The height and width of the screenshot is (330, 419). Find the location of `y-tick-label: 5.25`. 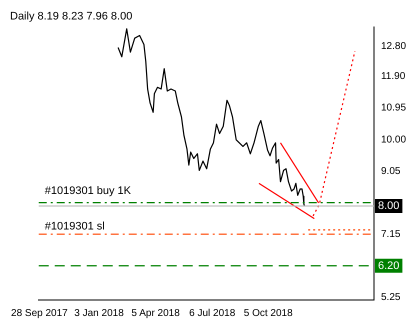

y-tick-label: 5.25 is located at coordinates (390, 298).